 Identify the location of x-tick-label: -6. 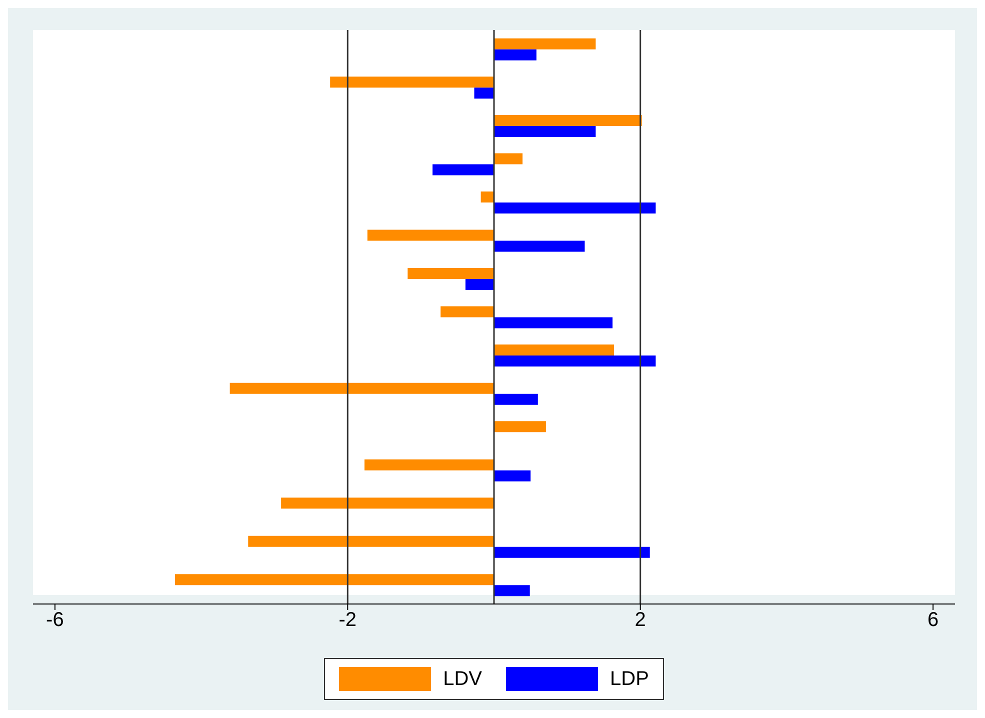
(55, 620).